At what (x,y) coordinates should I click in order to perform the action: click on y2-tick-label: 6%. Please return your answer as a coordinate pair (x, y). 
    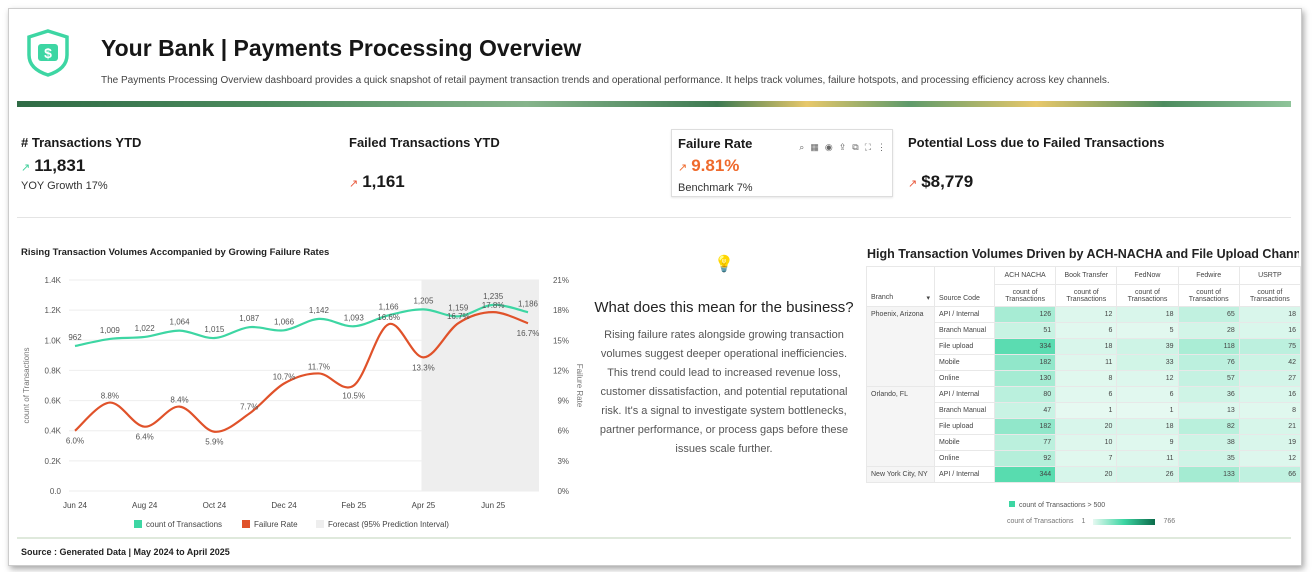
    Looking at the image, I should click on (563, 431).